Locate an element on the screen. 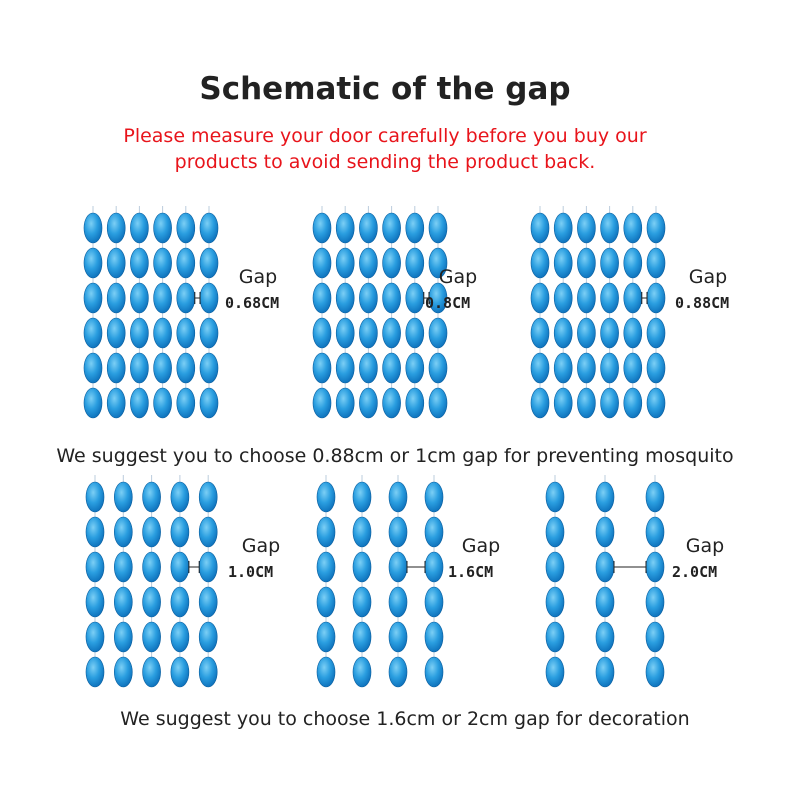  gap-value: 1.0CM is located at coordinates (250, 572).